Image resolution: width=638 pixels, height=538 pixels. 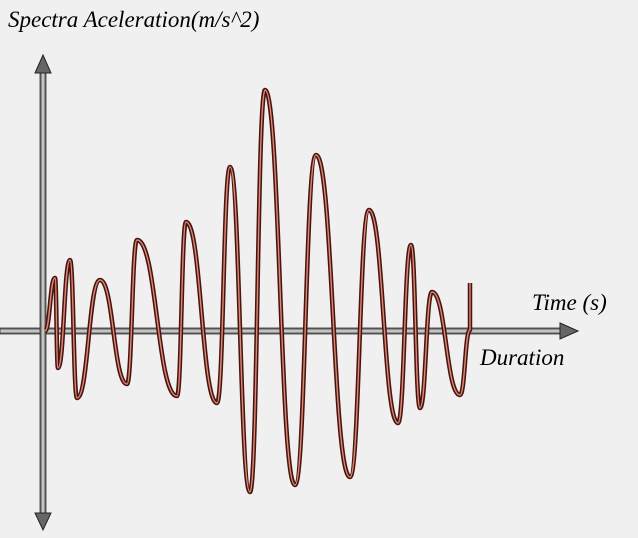 I want to click on y-axis, so click(x=43, y=293).